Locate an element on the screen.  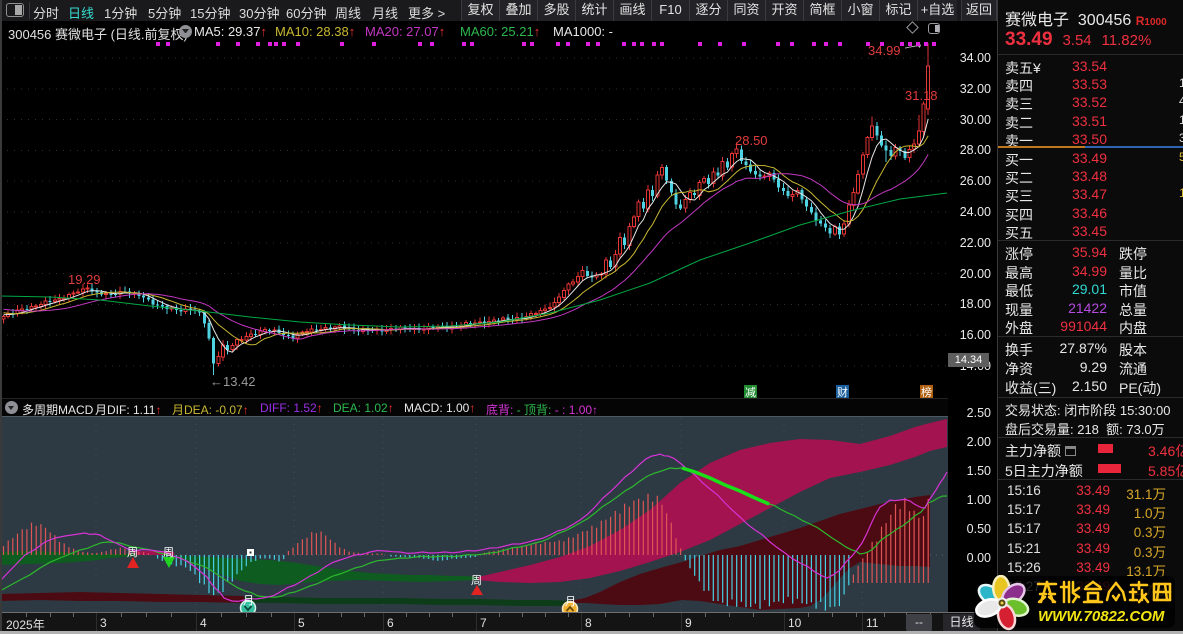
svg-text: ←13.42 is located at coordinates (233, 381).